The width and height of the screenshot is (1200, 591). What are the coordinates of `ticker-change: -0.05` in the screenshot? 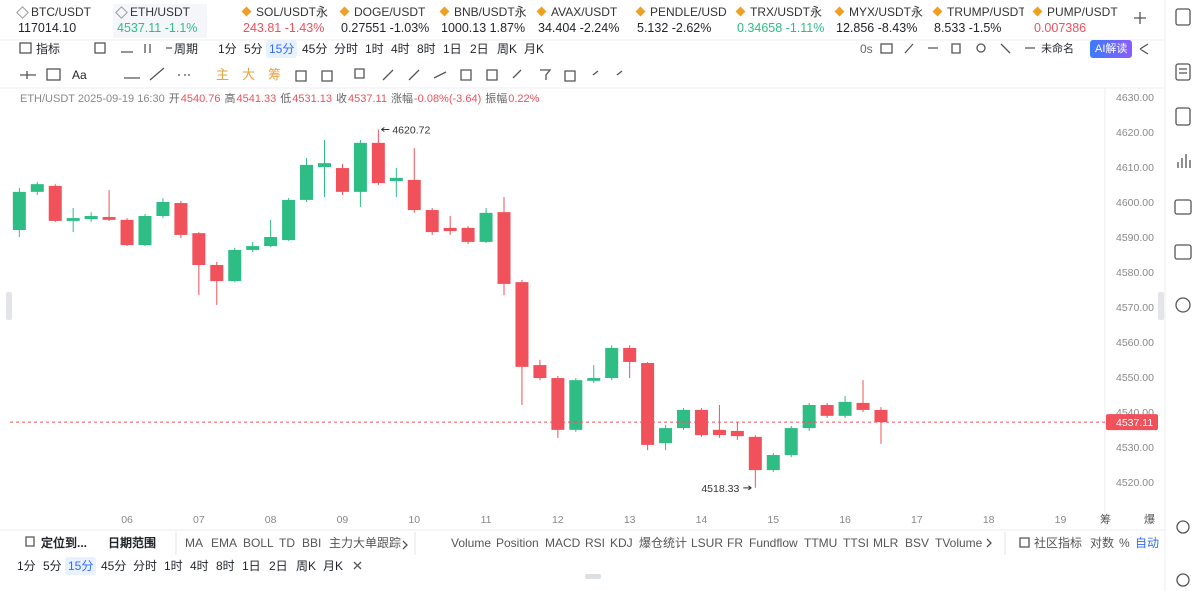 It's located at (32, 37).